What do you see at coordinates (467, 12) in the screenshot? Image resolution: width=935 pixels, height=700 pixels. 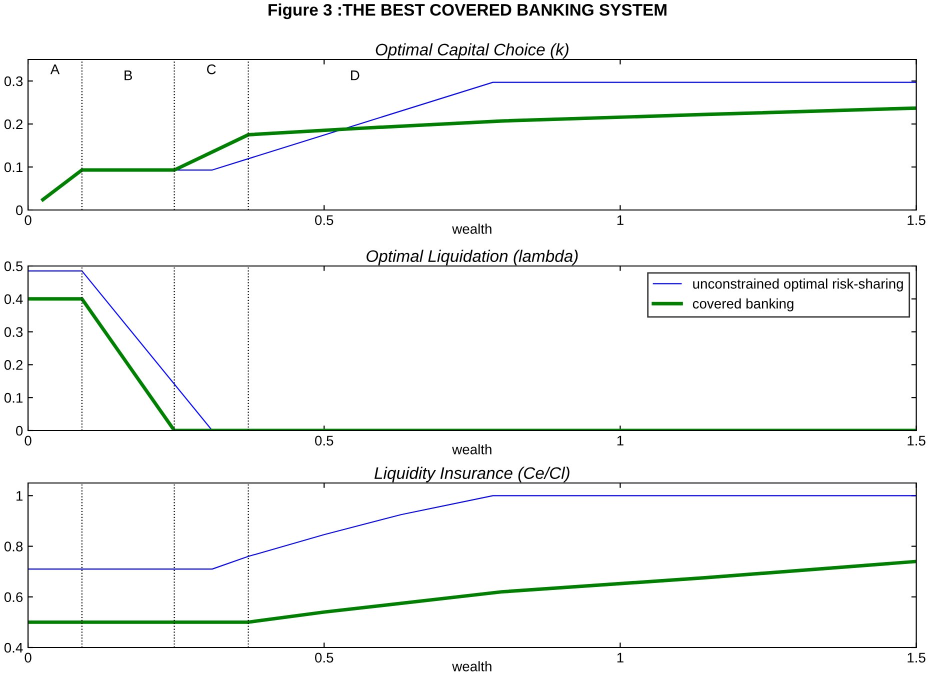 I see `chart-title: Figure 3 :THE BEST COVERED BANKING SYSTEM` at bounding box center [467, 12].